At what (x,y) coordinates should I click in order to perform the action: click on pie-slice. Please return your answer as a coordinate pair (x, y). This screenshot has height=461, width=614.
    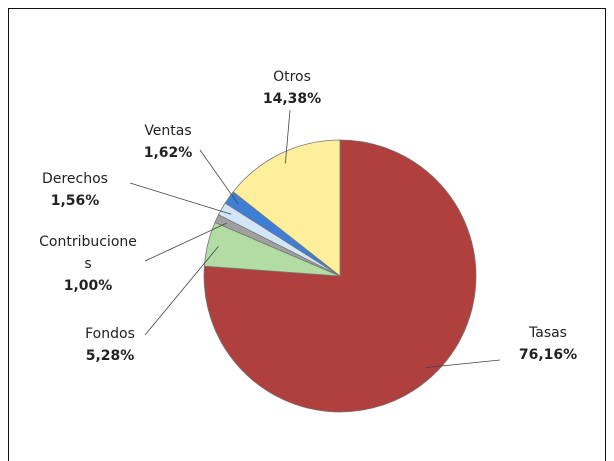
    Looking at the image, I should click on (286, 208).